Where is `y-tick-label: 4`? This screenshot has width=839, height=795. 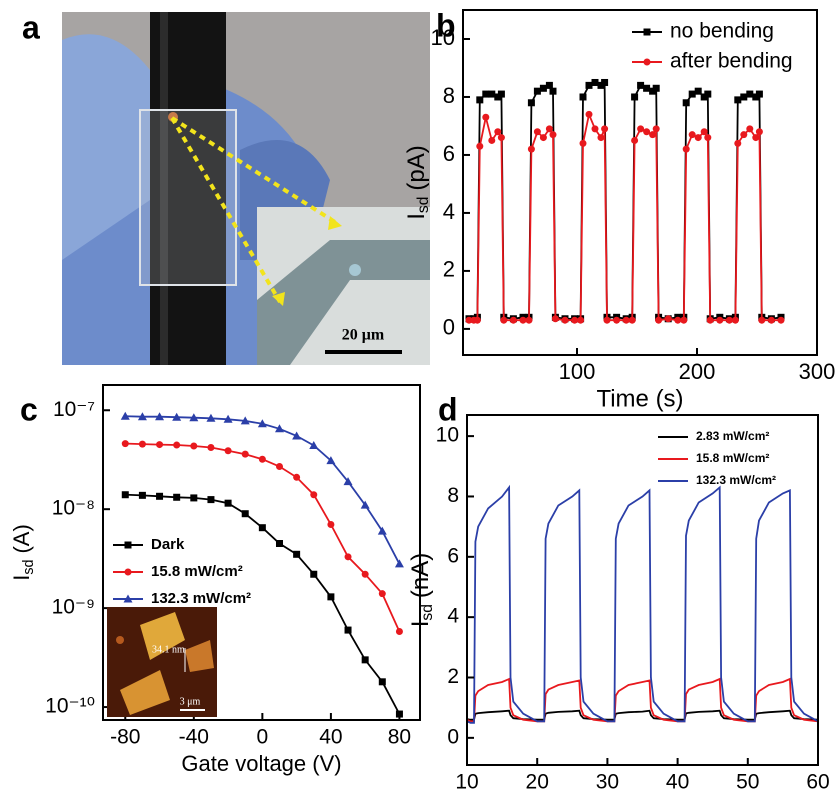
y-tick-label: 4 is located at coordinates (453, 616).